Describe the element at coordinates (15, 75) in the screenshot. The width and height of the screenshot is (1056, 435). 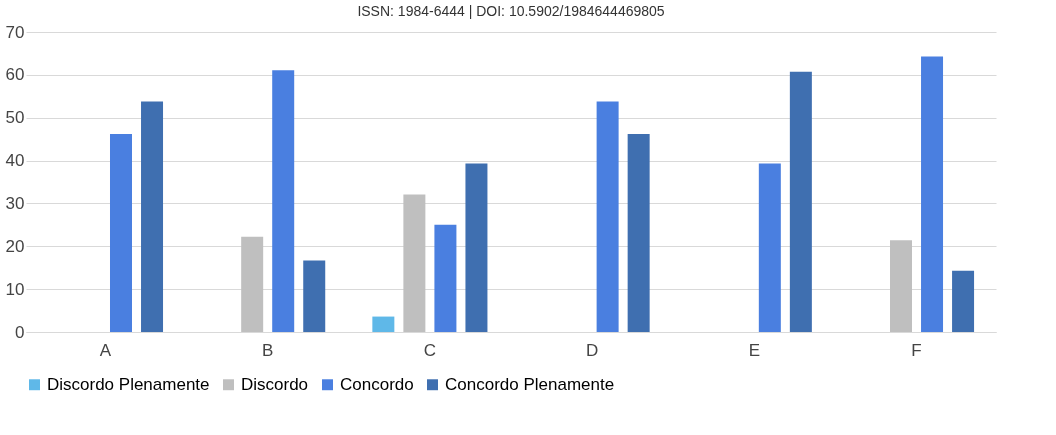
I see `y-tick-label: 60` at that location.